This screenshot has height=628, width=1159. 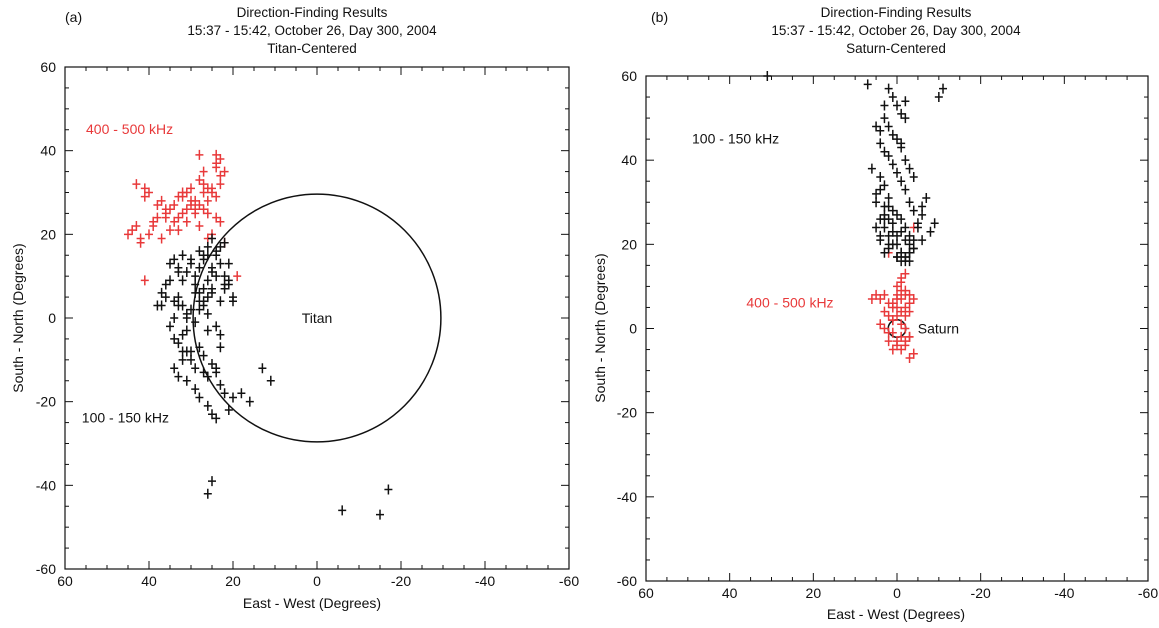 I want to click on x-tick-label: -40, so click(x=485, y=581).